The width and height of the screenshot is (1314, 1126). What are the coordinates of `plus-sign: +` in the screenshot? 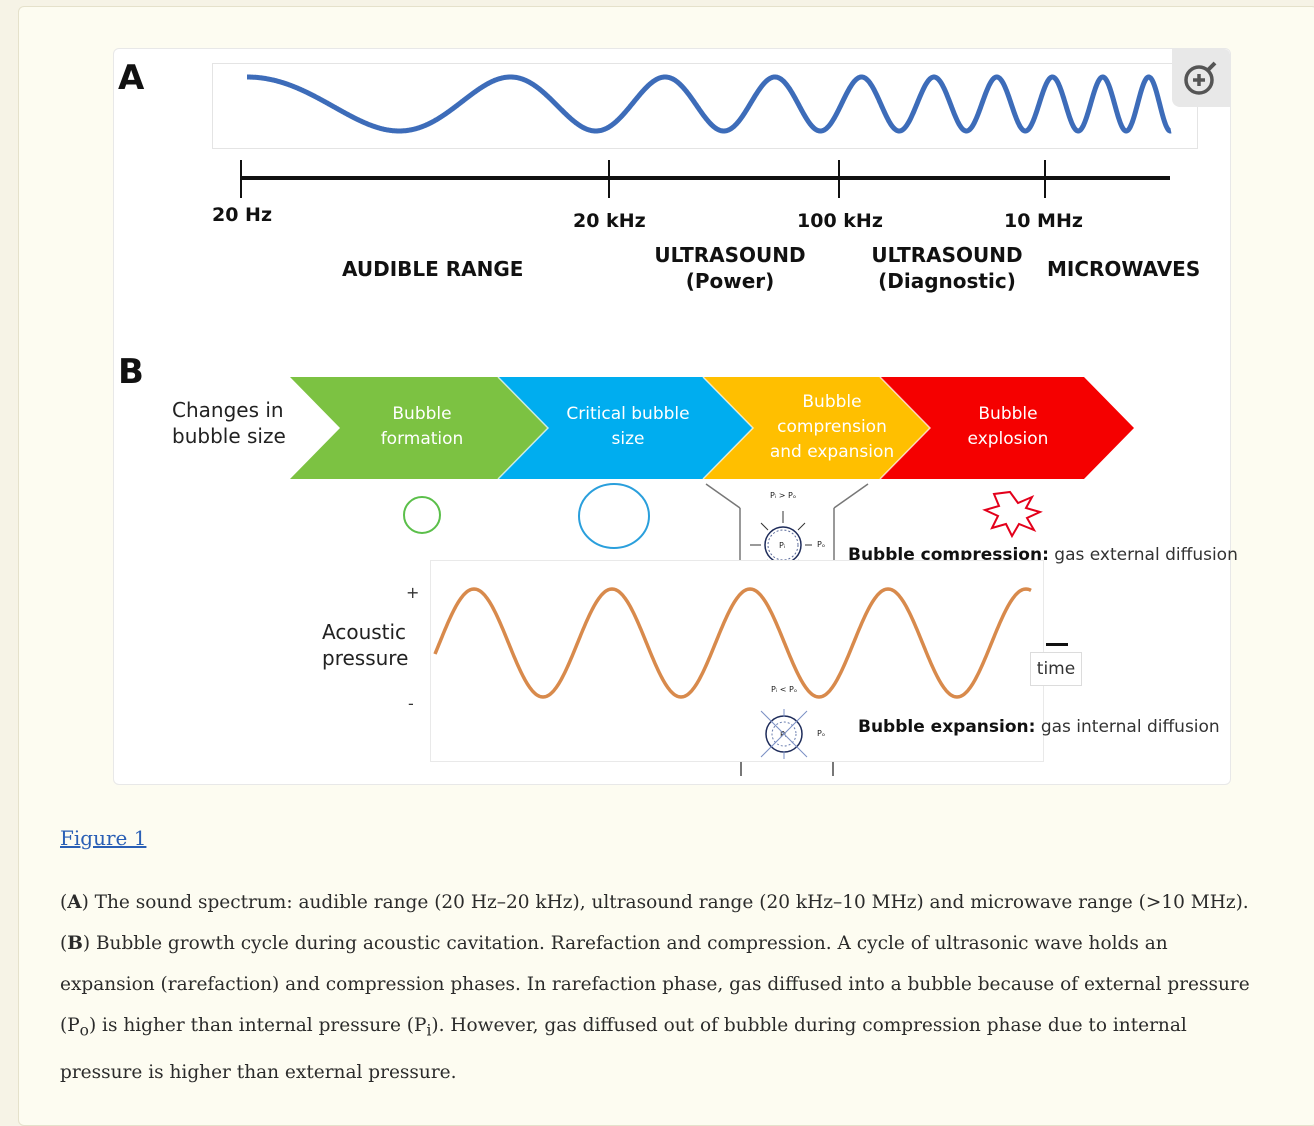 It's located at (413, 592).